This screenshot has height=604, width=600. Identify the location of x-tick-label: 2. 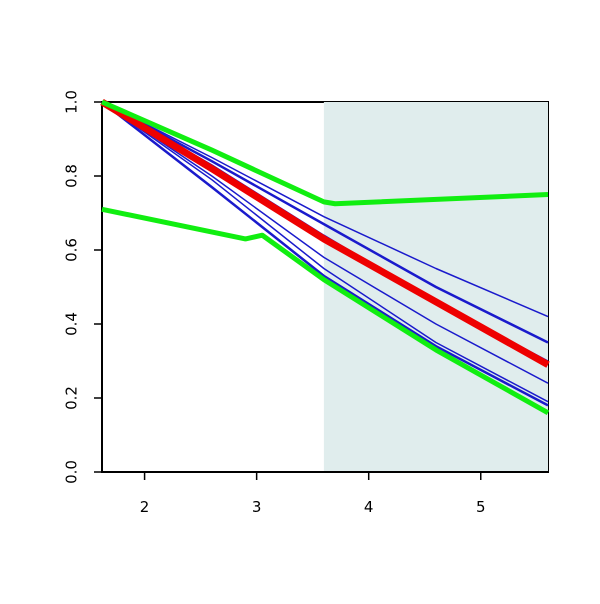
(145, 507).